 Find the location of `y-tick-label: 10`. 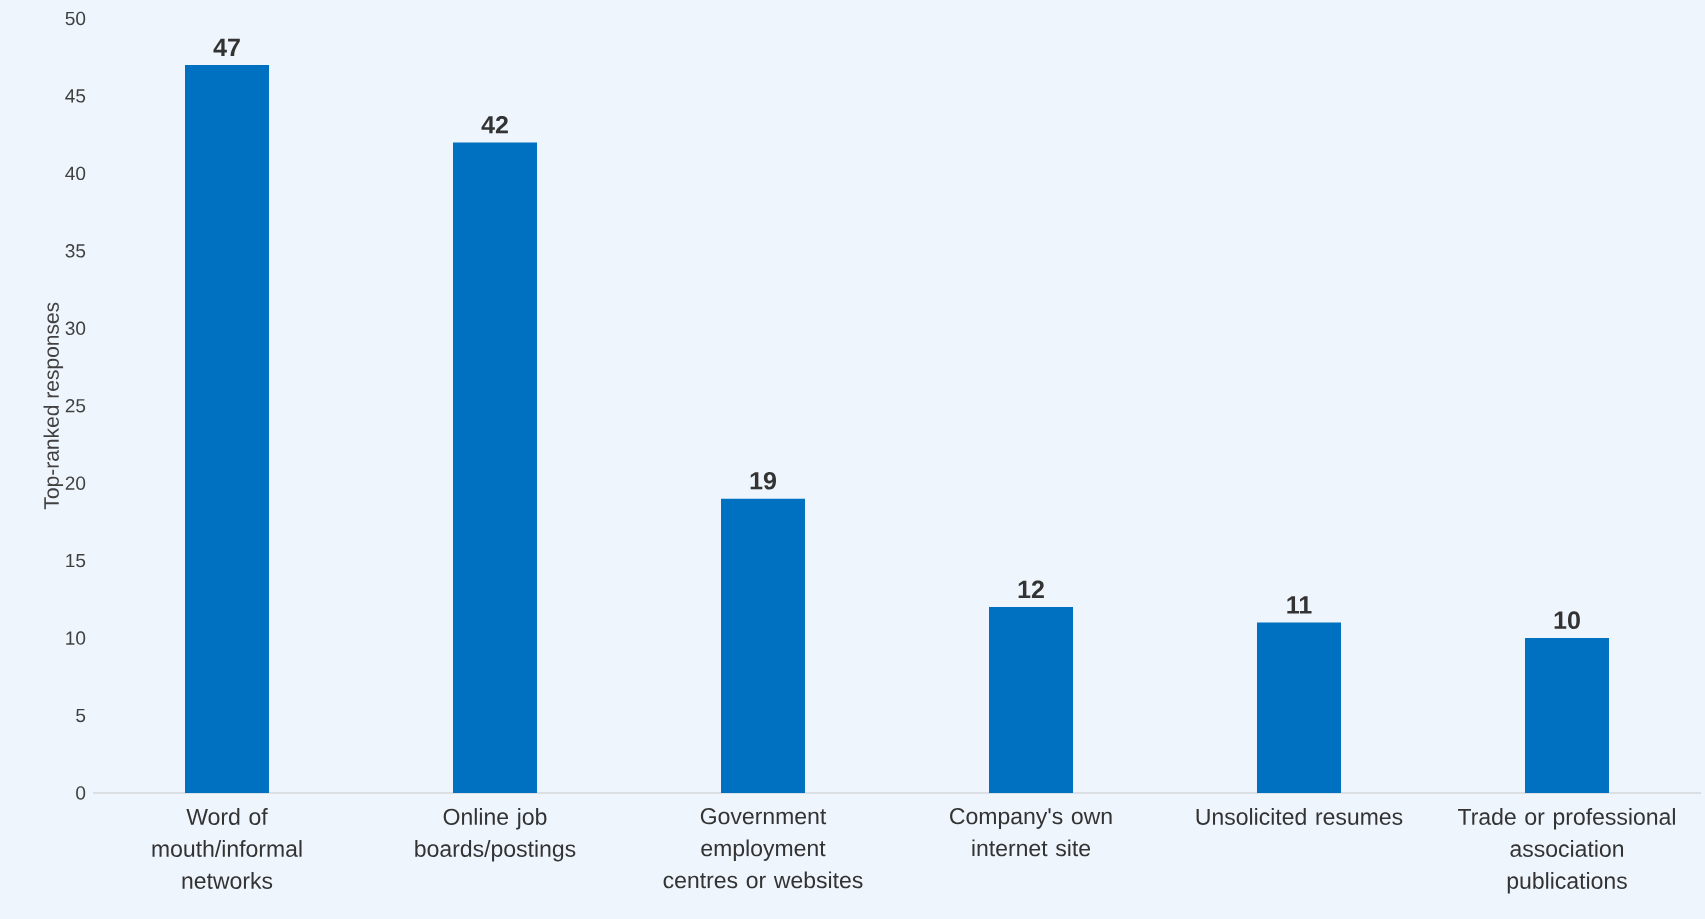

y-tick-label: 10 is located at coordinates (76, 638).